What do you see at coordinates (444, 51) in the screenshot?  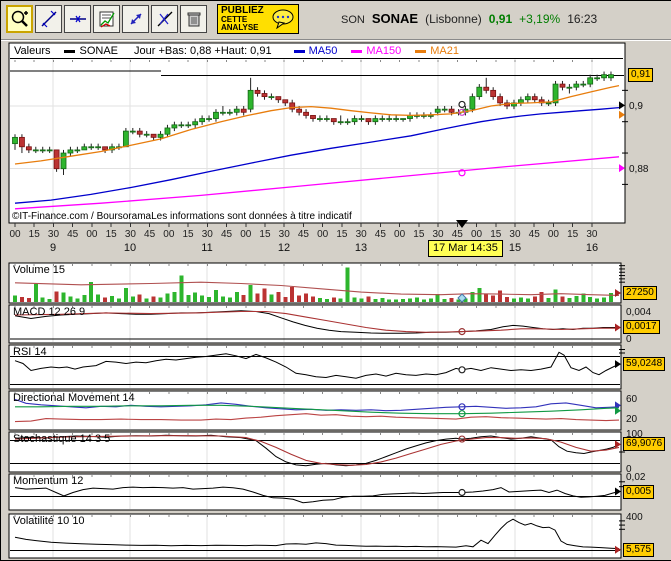 I see `legend-ma21-label: MA21` at bounding box center [444, 51].